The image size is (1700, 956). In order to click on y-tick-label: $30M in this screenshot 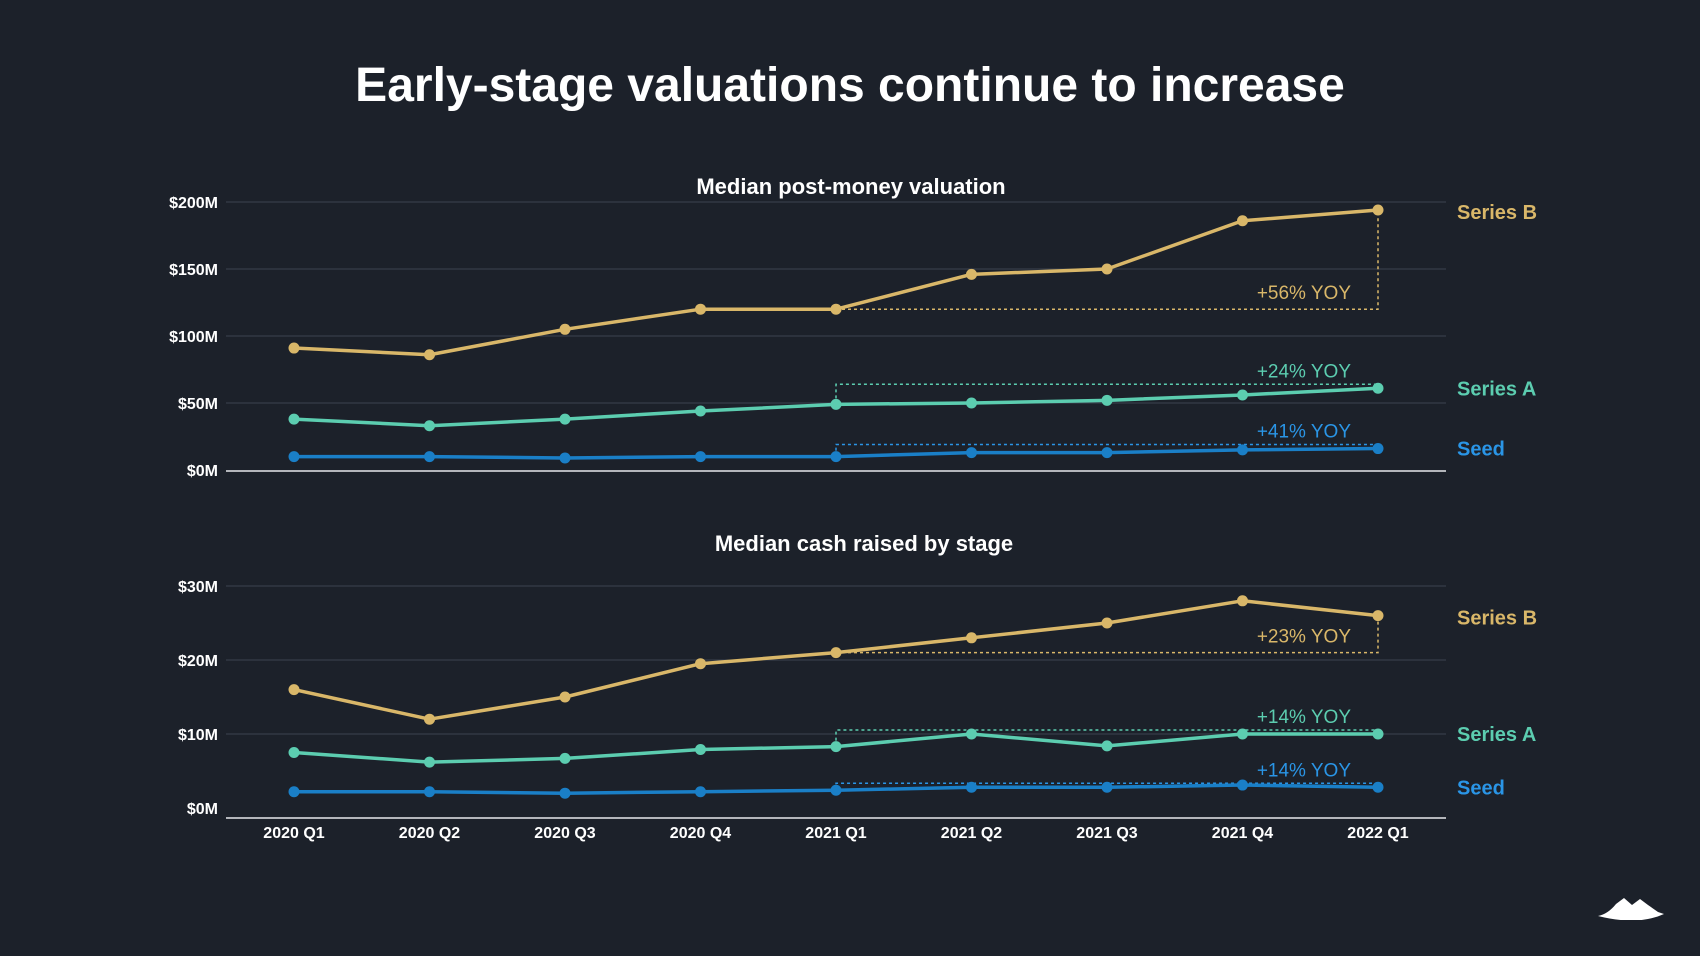, I will do `click(198, 587)`.